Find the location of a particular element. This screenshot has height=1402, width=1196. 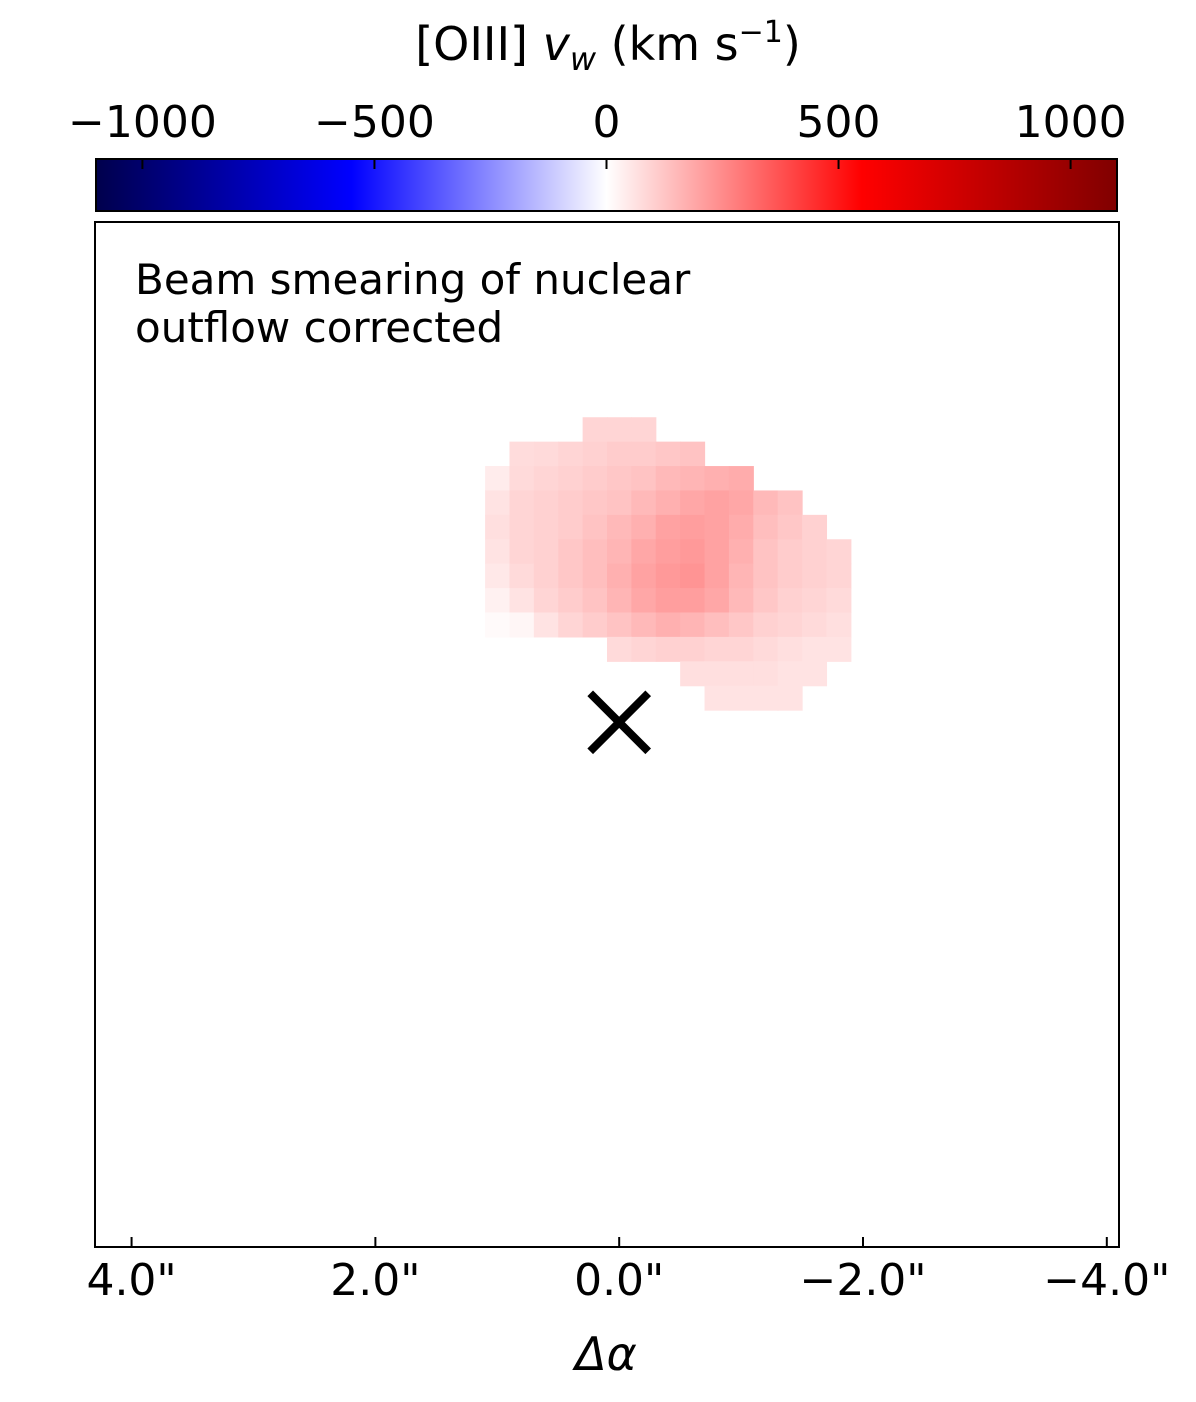

nucleus-marker-stroke is located at coordinates (619, 722).